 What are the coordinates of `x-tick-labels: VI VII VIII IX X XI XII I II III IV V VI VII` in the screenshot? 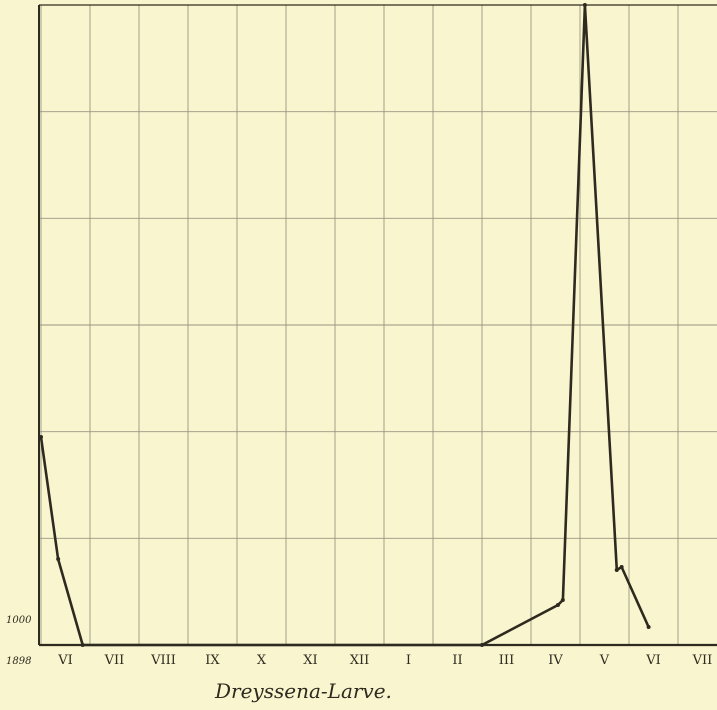 It's located at (384, 660).